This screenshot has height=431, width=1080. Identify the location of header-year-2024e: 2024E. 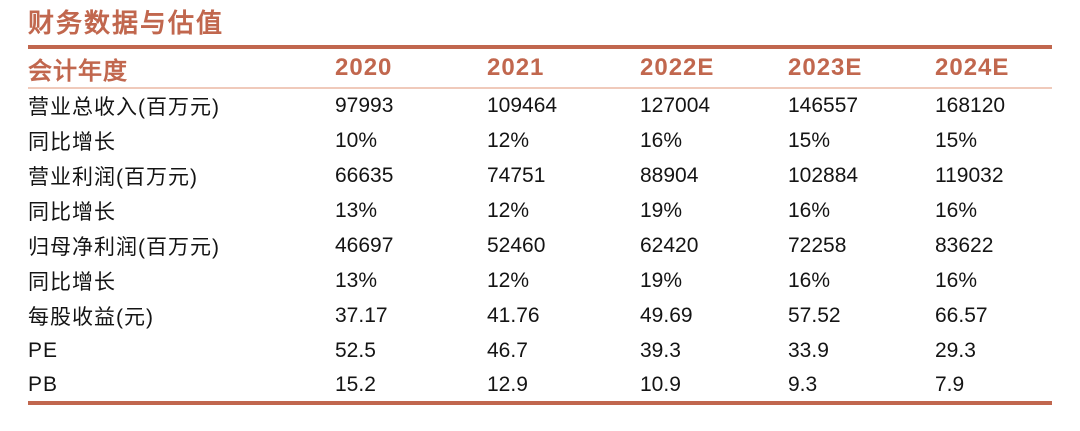
(993, 67).